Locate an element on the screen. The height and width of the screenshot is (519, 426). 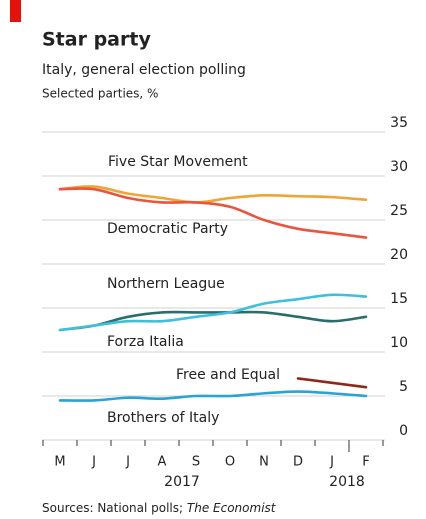
series-label: Democratic Party is located at coordinates (167, 229).